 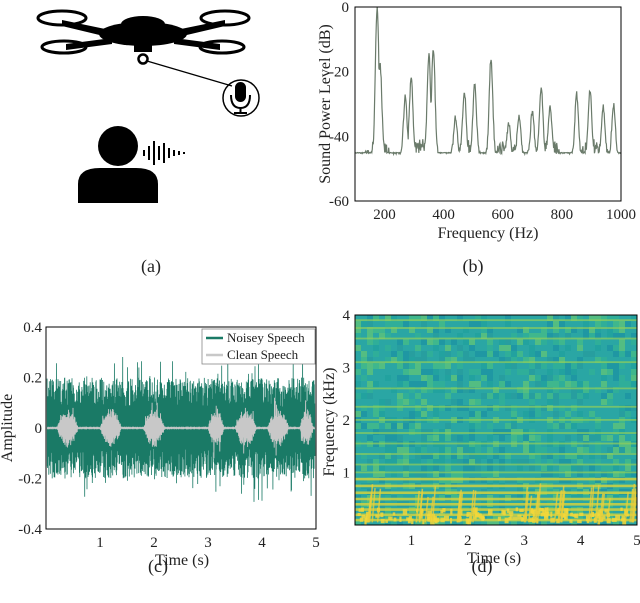 What do you see at coordinates (347, 395) in the screenshot?
I see `d-ytick-labels: 1 2 3 4` at bounding box center [347, 395].